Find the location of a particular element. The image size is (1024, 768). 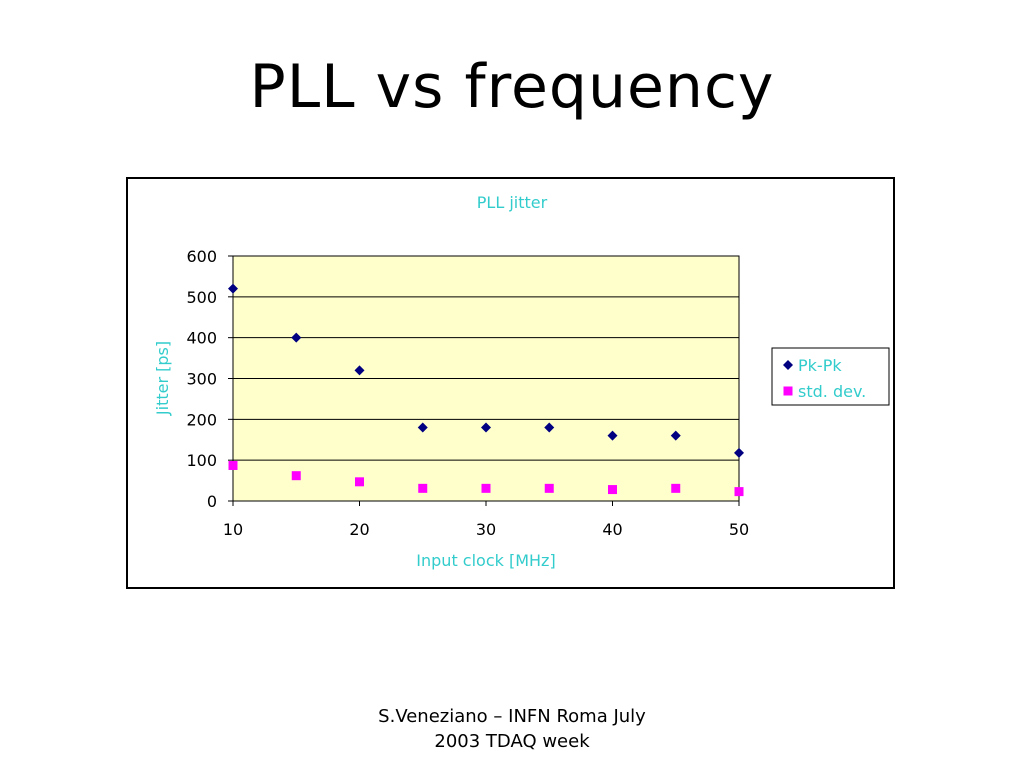

gridlines is located at coordinates (486, 378).